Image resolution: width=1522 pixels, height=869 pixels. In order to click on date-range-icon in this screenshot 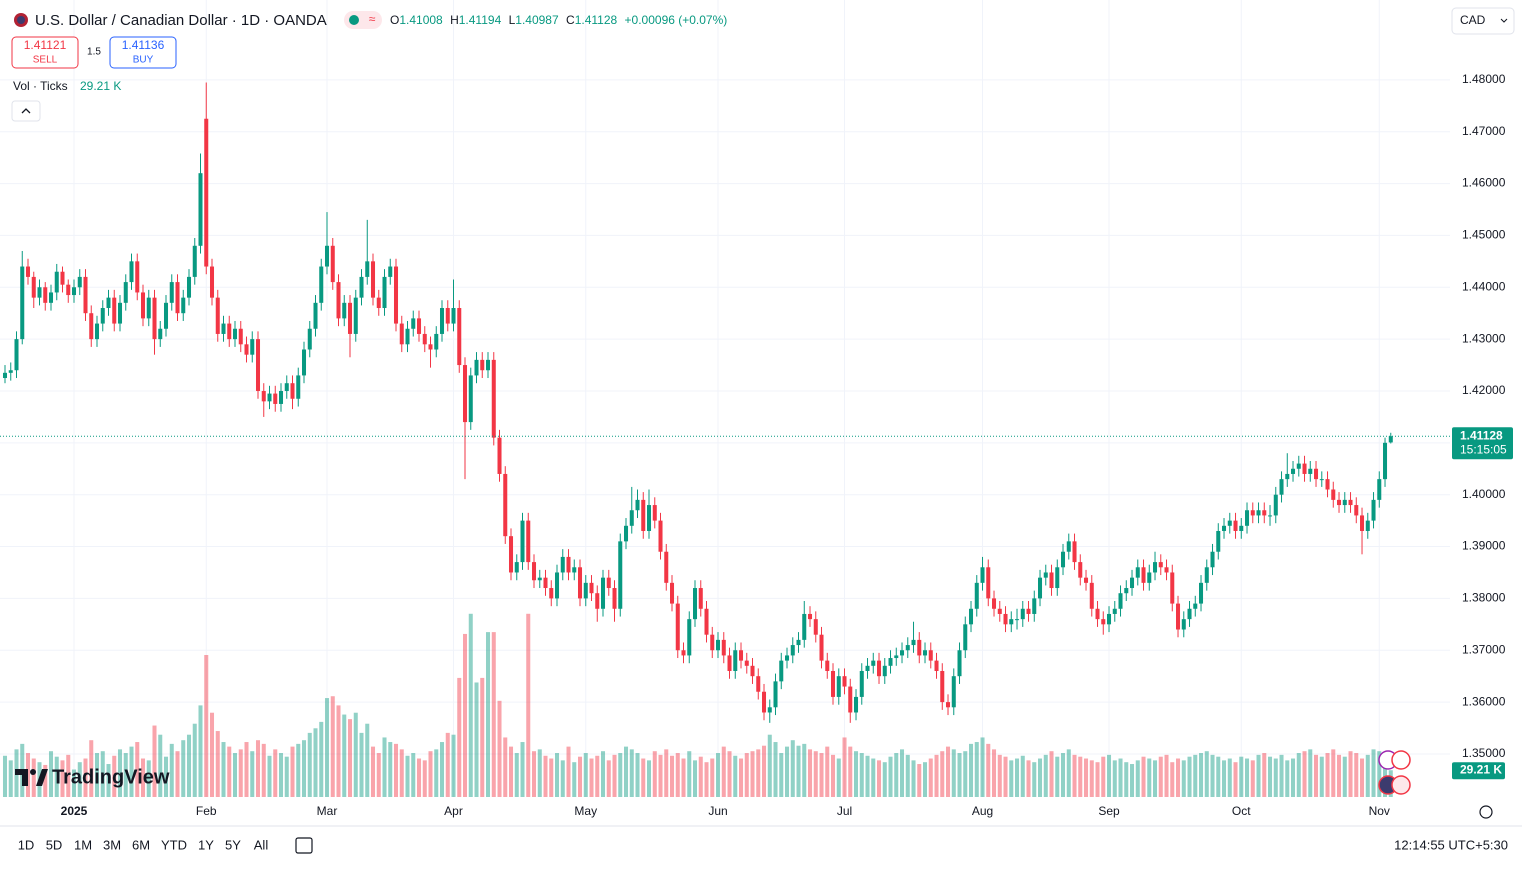, I will do `click(304, 845)`.